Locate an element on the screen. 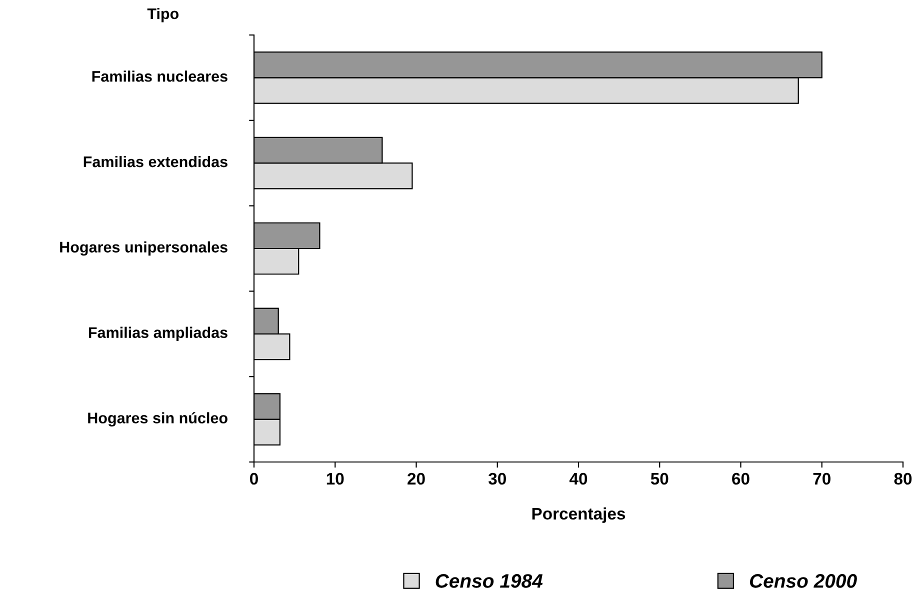 Image resolution: width=918 pixels, height=596 pixels. y-tick-label: Familias ampliadas is located at coordinates (158, 334).